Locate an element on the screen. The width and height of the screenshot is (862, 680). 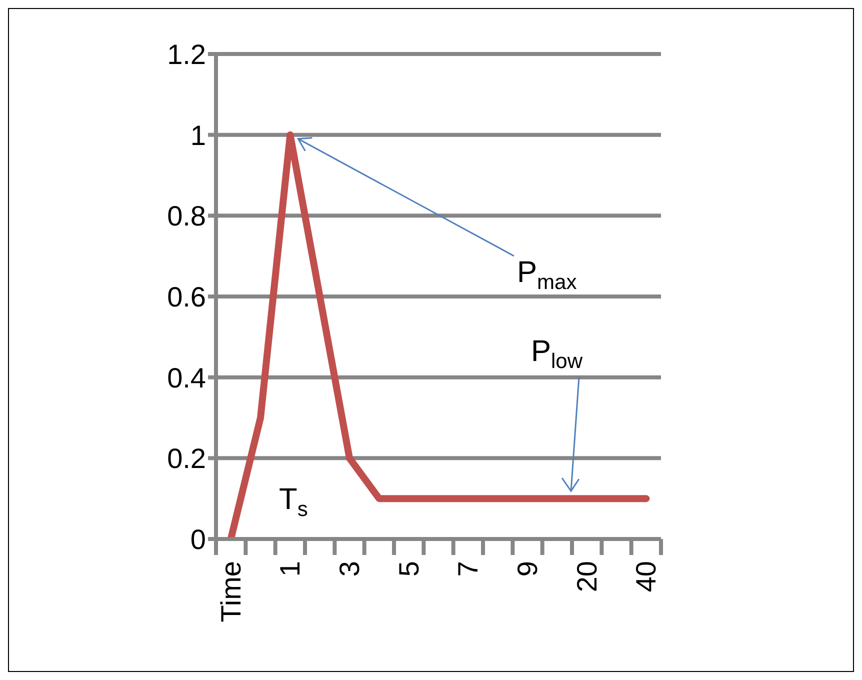
annotation: P$_{max}$ is located at coordinates (547, 275).